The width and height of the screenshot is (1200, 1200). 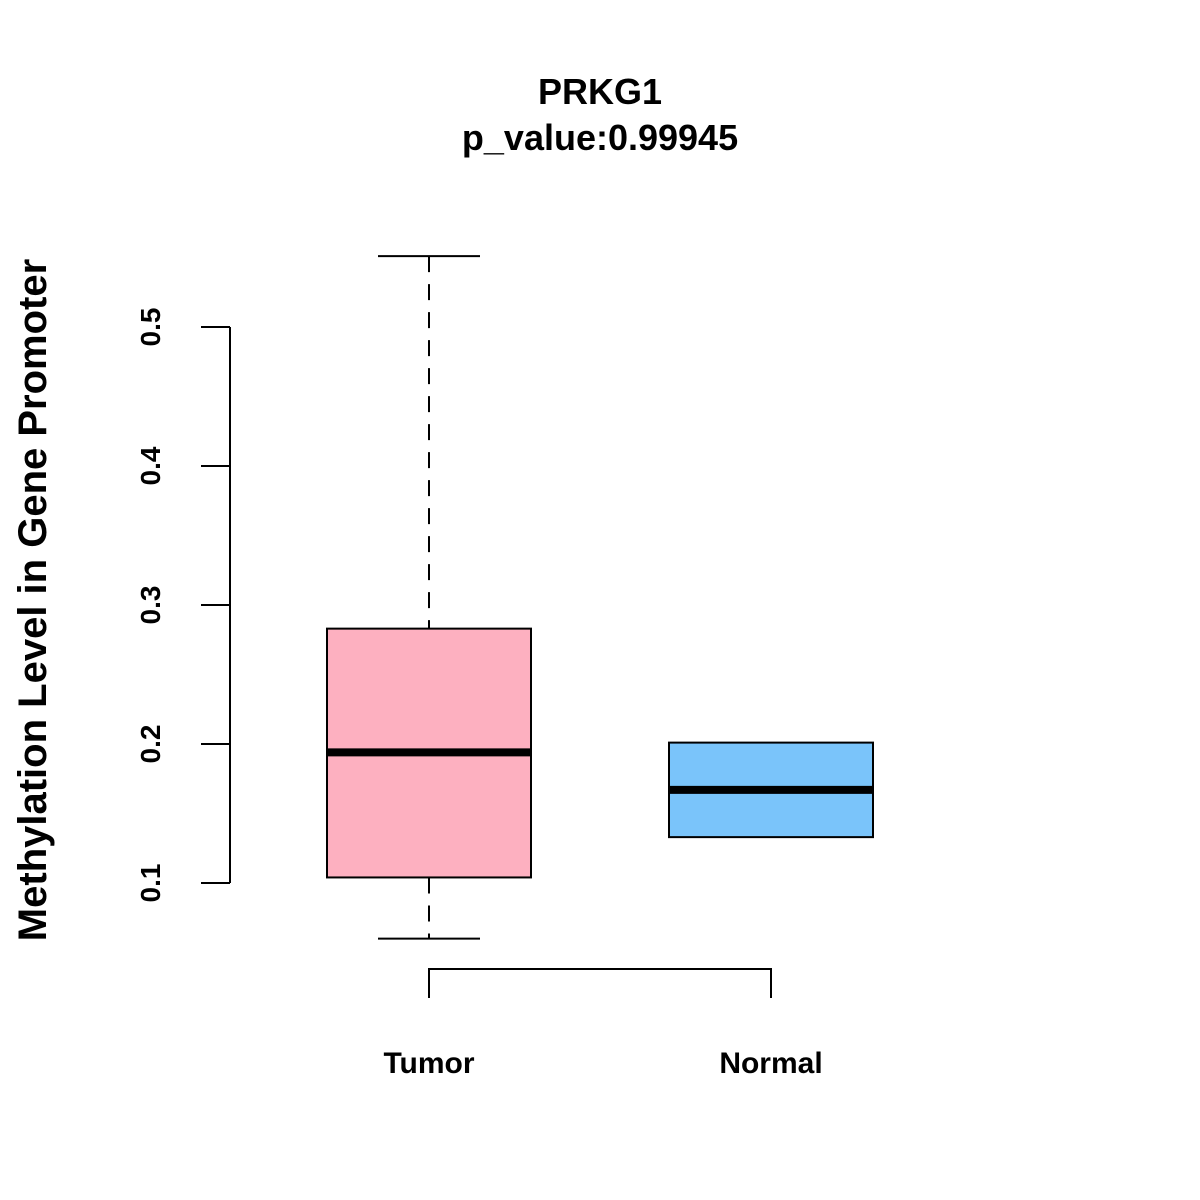 I want to click on y-axis-label: Methylation Level in Gene Promoter, so click(x=33, y=600).